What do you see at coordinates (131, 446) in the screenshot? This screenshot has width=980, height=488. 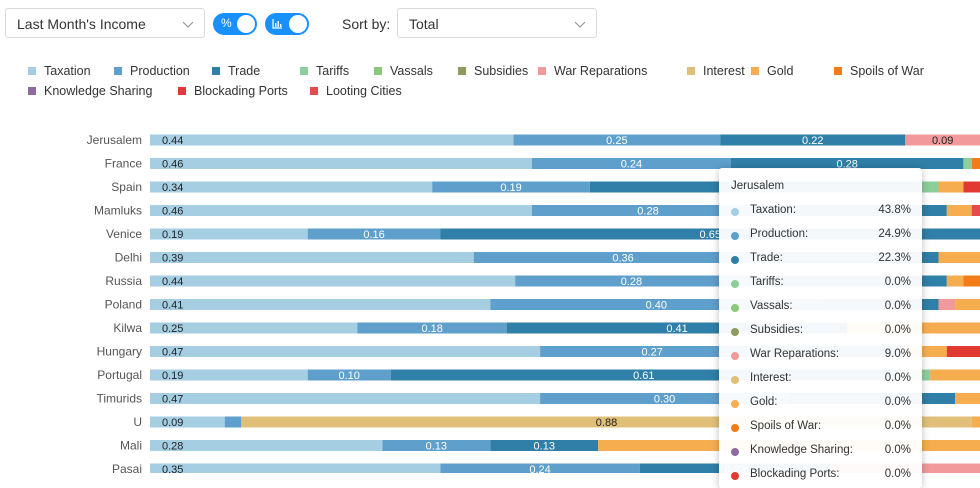 I see `category-label: Mali` at bounding box center [131, 446].